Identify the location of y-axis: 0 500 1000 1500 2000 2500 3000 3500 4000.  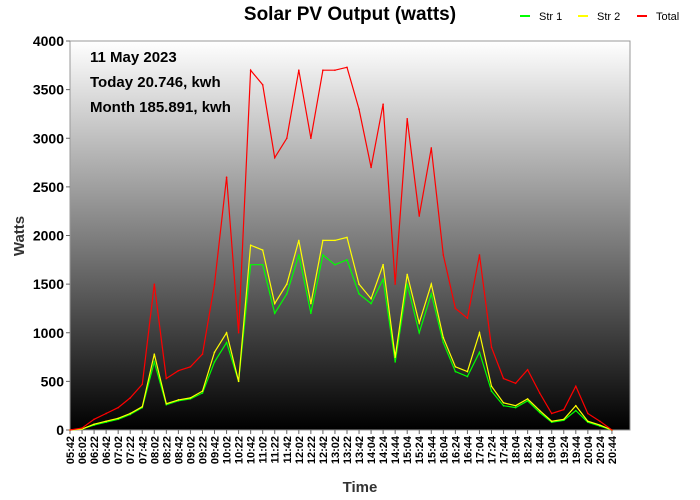
(51, 235).